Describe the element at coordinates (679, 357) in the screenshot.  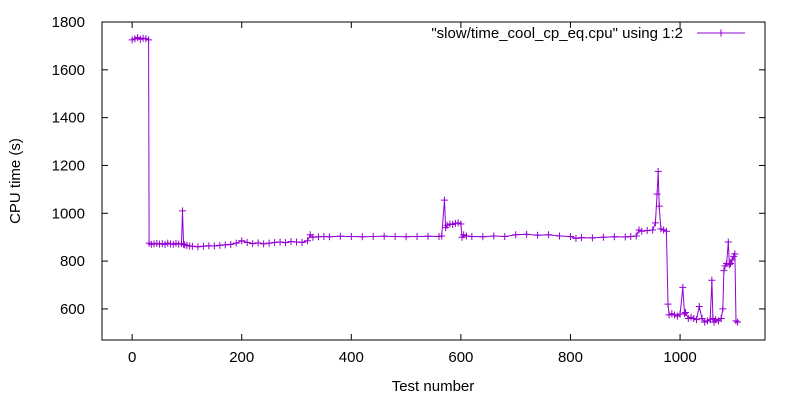
I see `x-tick-label-1000: 1000` at that location.